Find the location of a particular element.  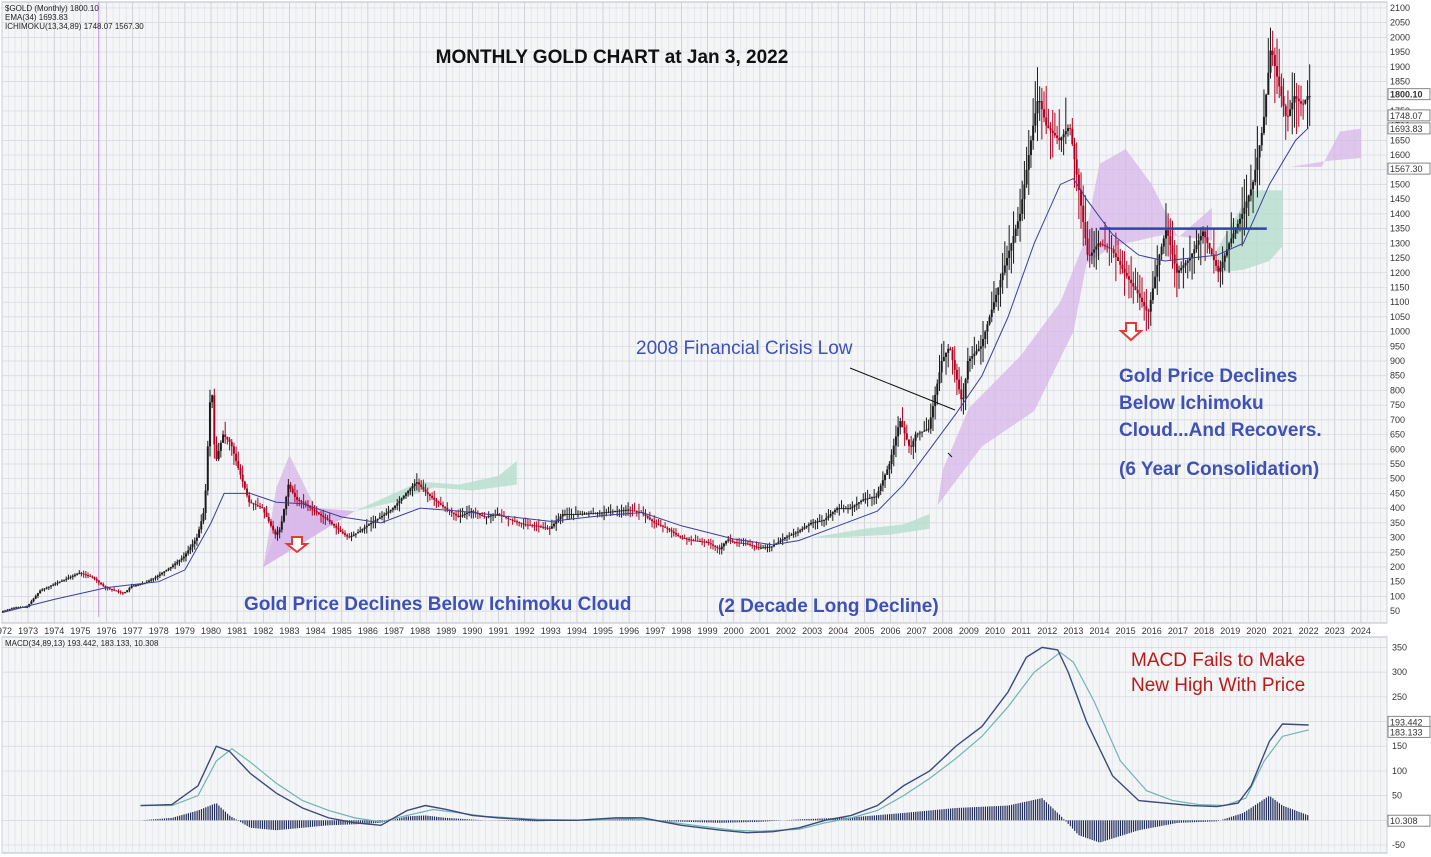

x-tick-label: 2018 is located at coordinates (1204, 631).